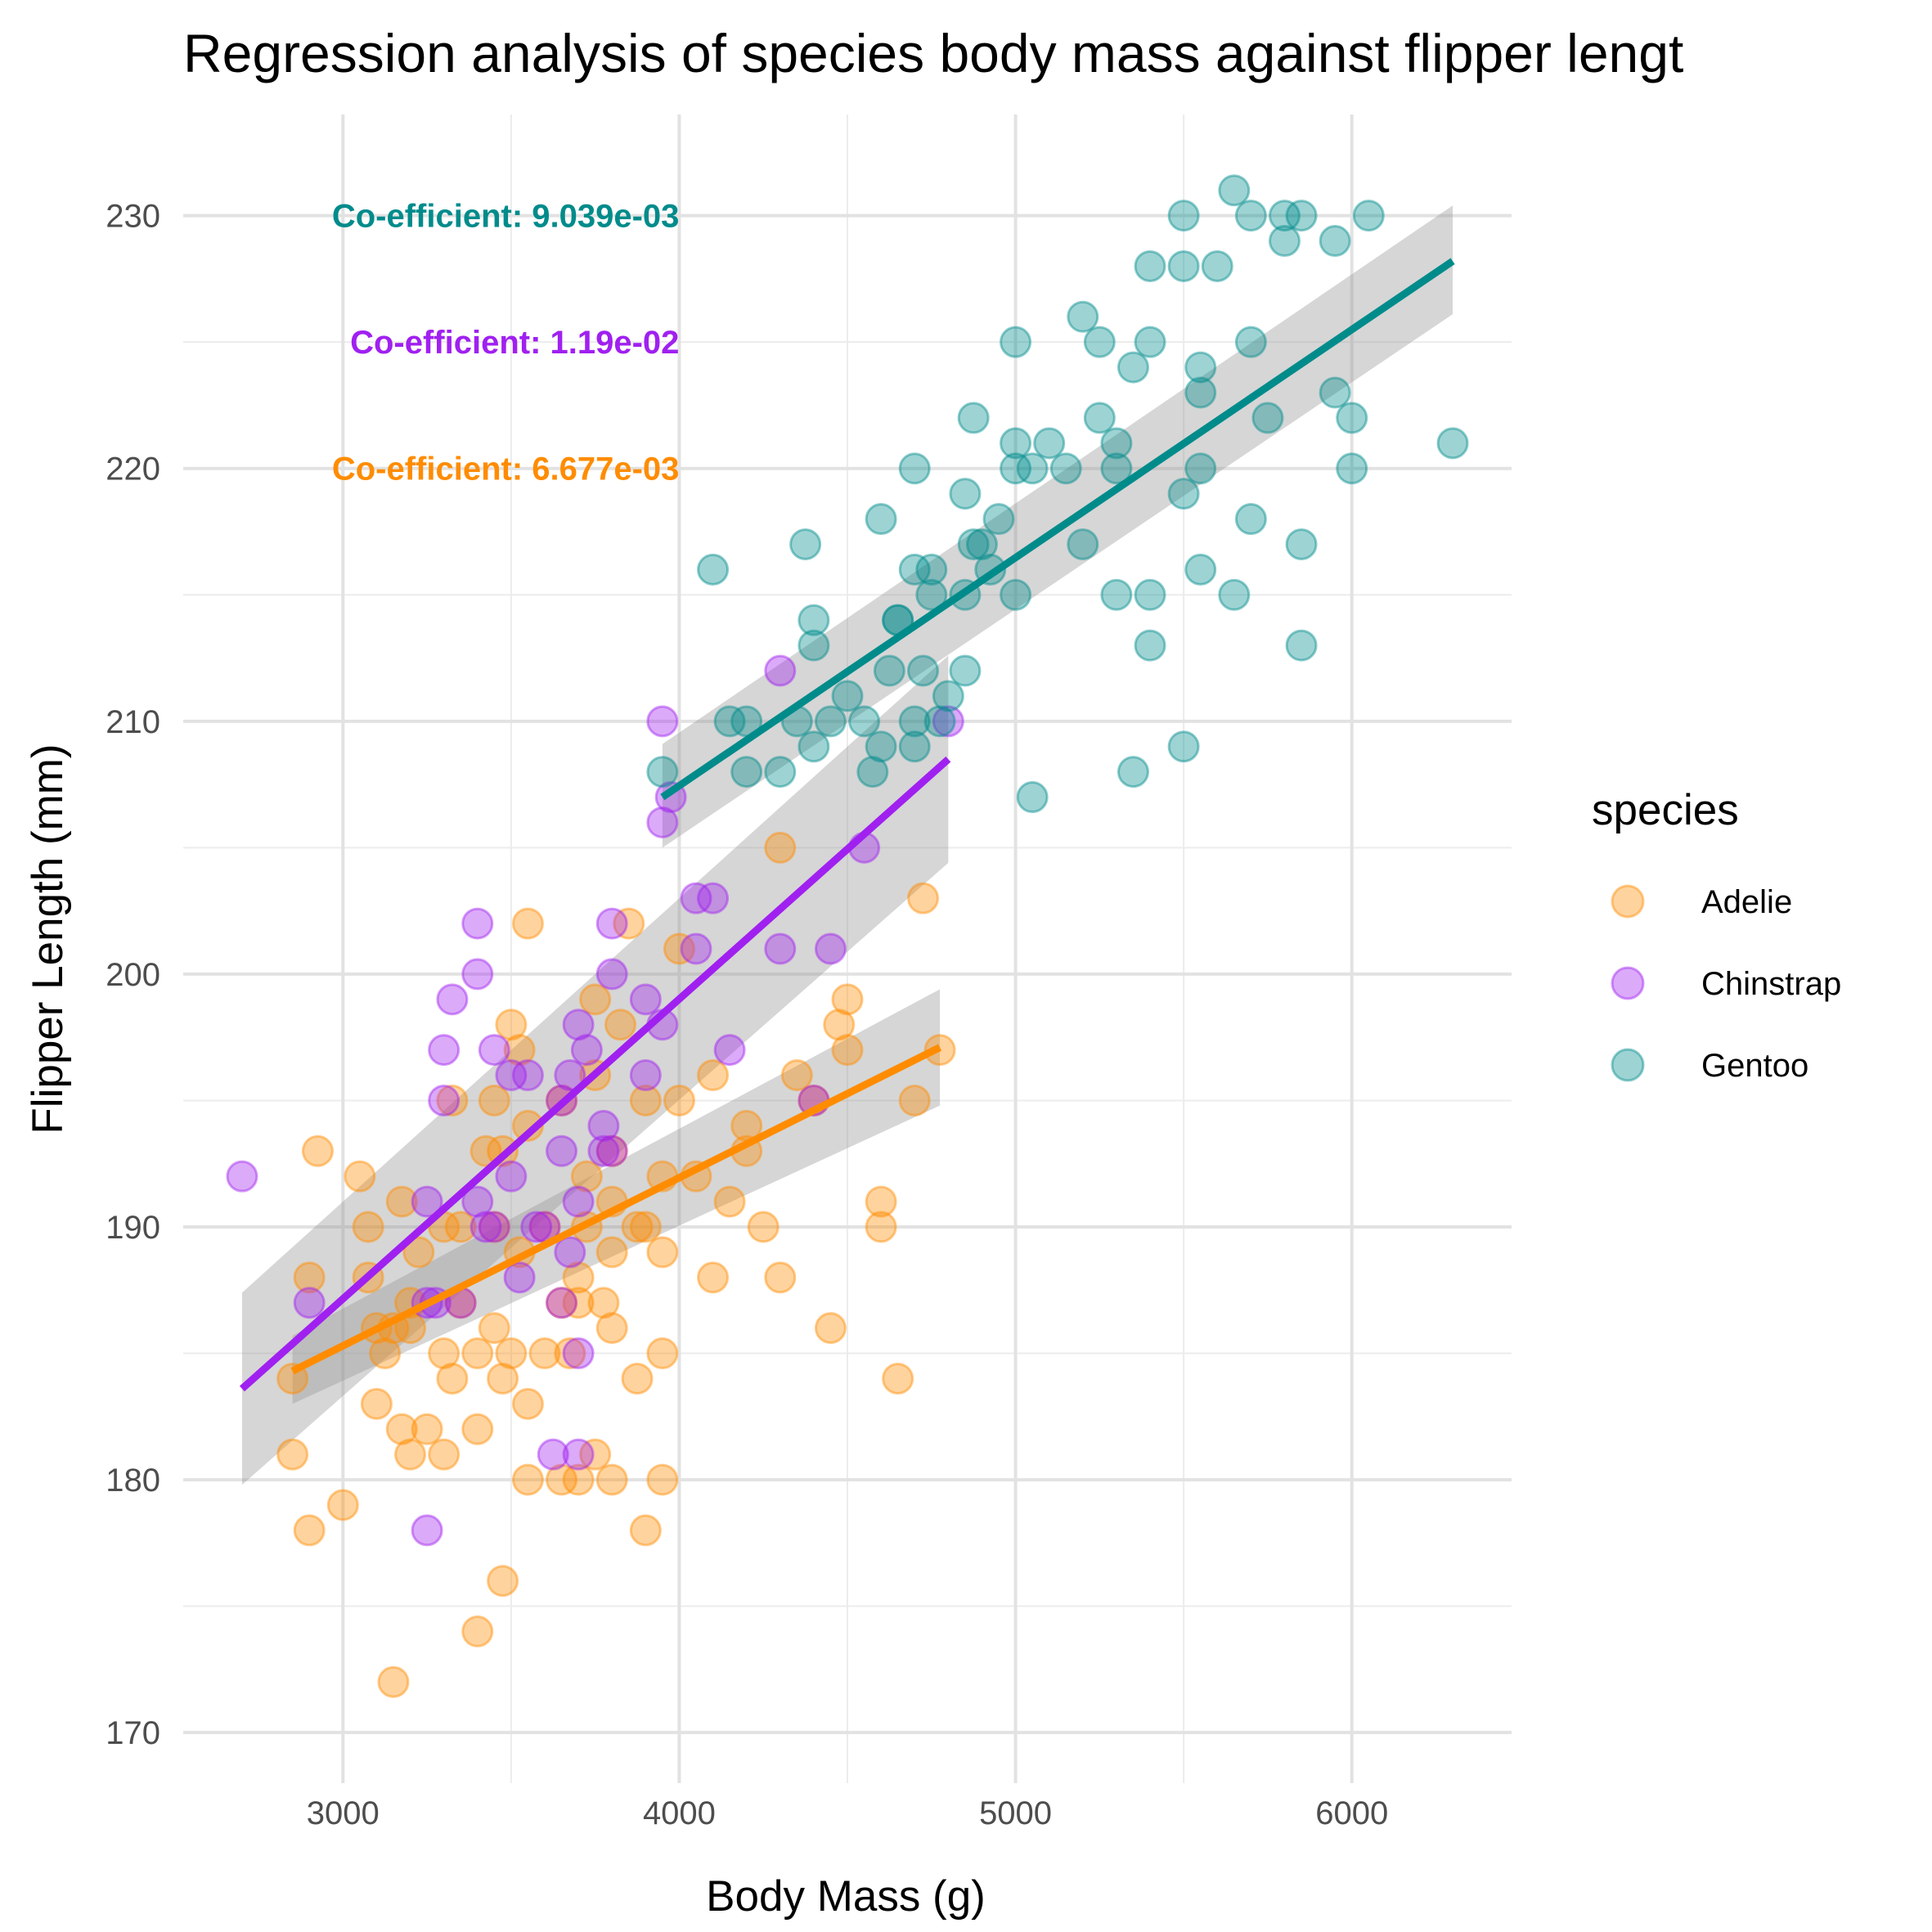 The width and height of the screenshot is (1932, 1932). I want to click on x-tick-label: 5000, so click(1016, 1813).